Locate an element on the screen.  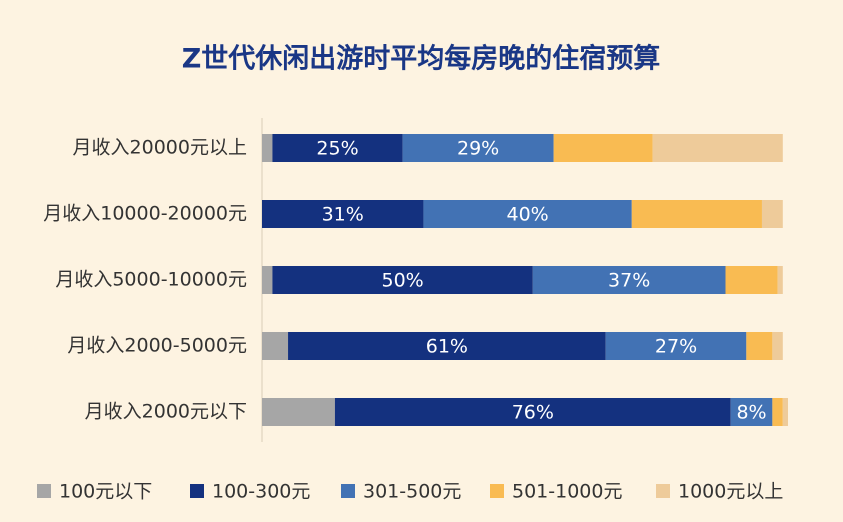
value-label: 76% is located at coordinates (533, 413).